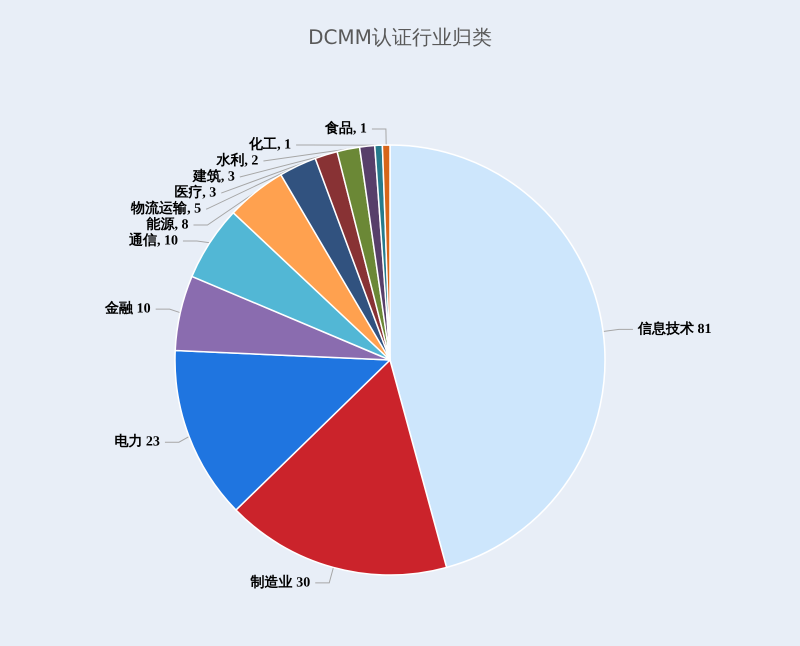  I want to click on slice-label: 能源, 8, so click(167, 224).